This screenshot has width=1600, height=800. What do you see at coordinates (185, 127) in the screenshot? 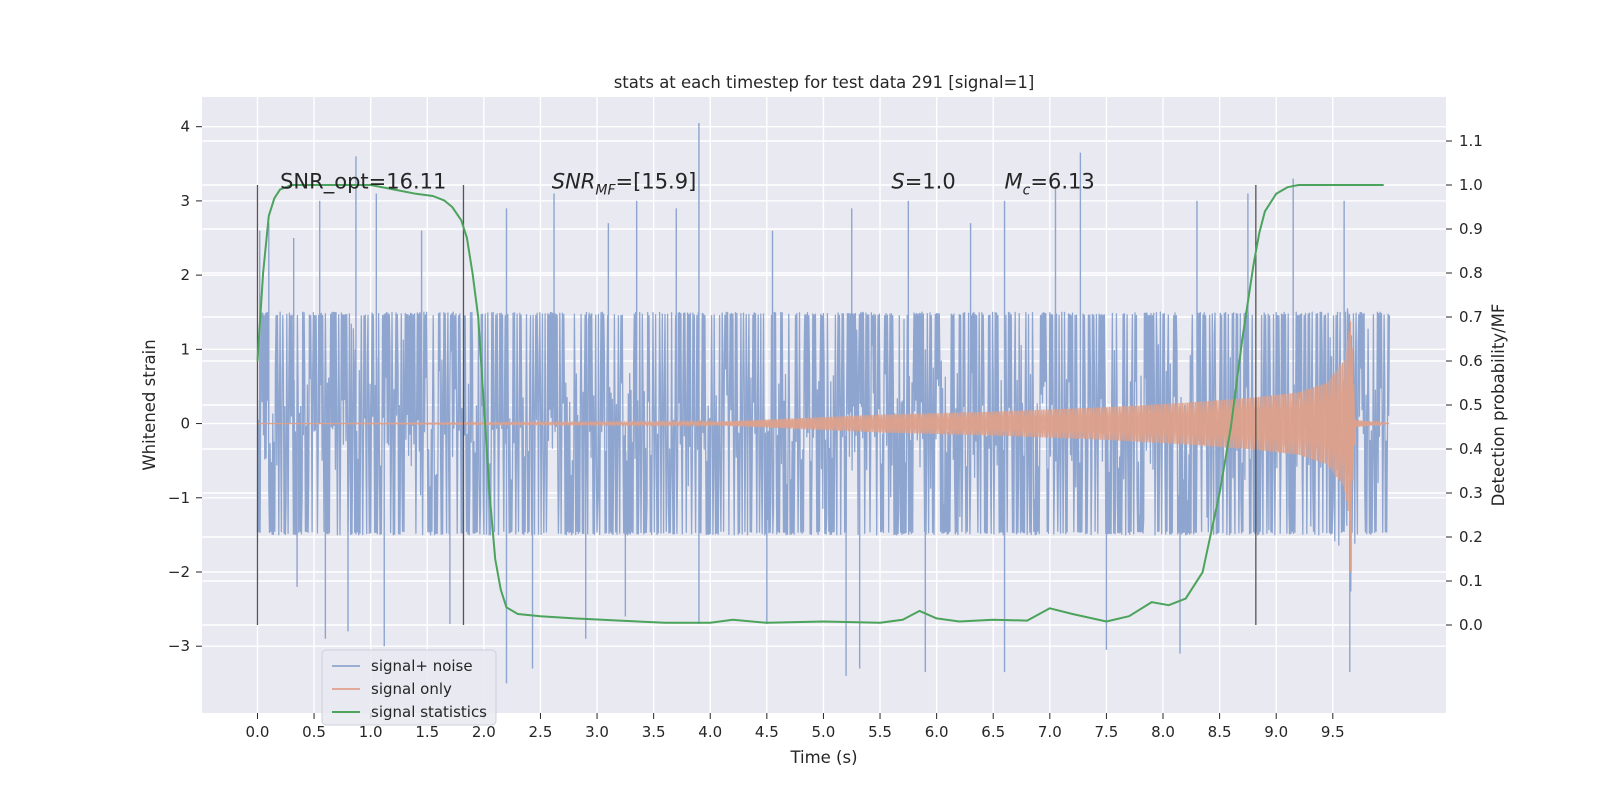
I see `y-tick-label: 4` at bounding box center [185, 127].